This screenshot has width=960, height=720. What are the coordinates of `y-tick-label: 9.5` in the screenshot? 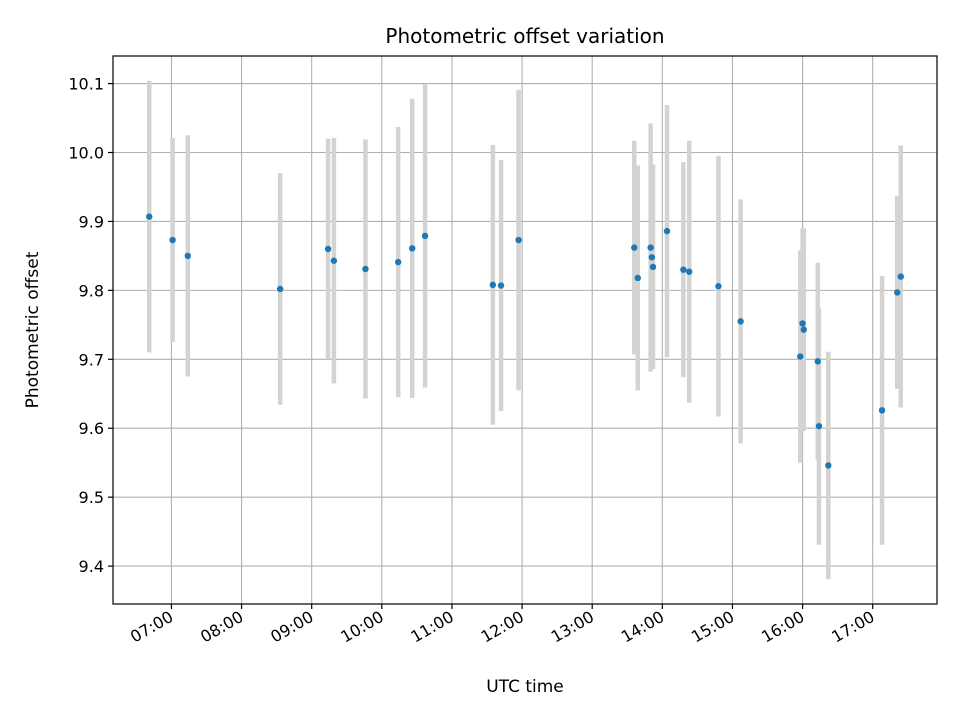 It's located at (91, 497).